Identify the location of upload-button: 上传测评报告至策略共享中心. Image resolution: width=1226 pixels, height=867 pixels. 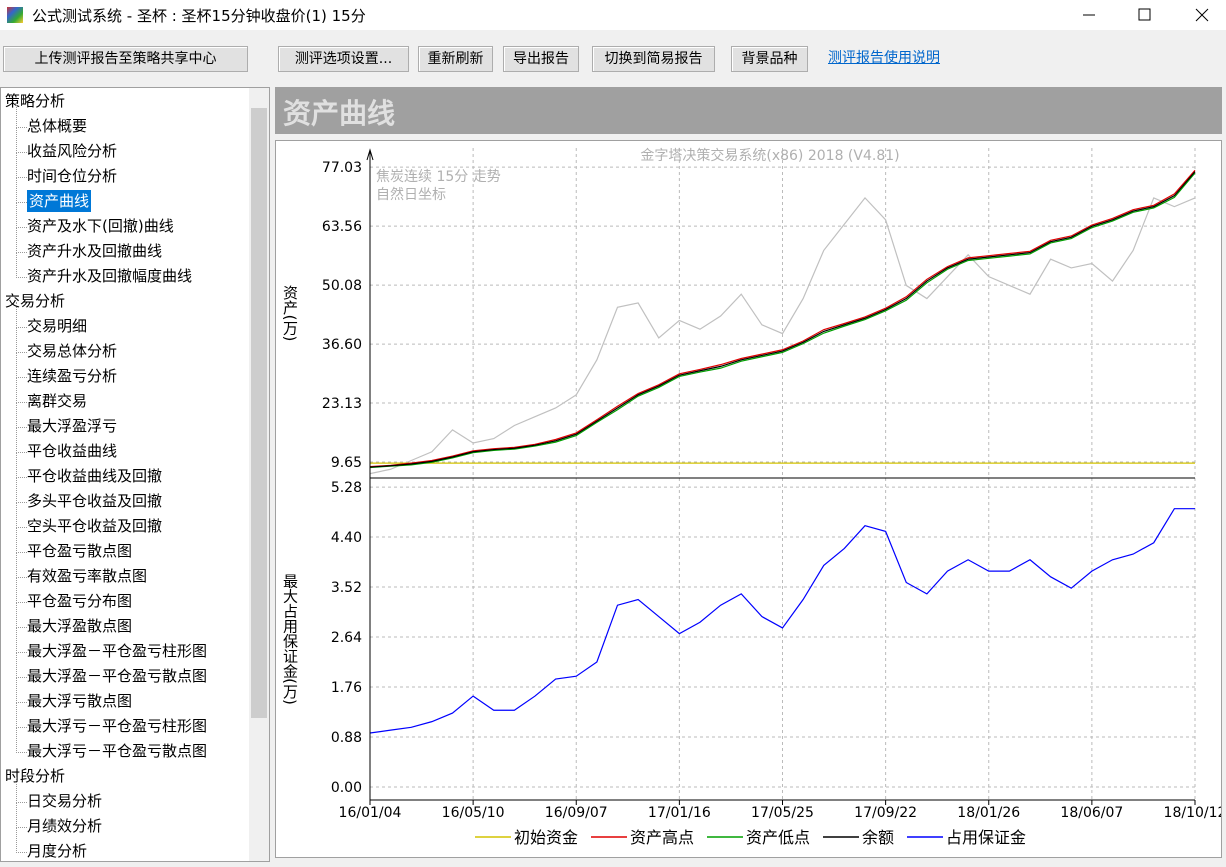
(125, 59).